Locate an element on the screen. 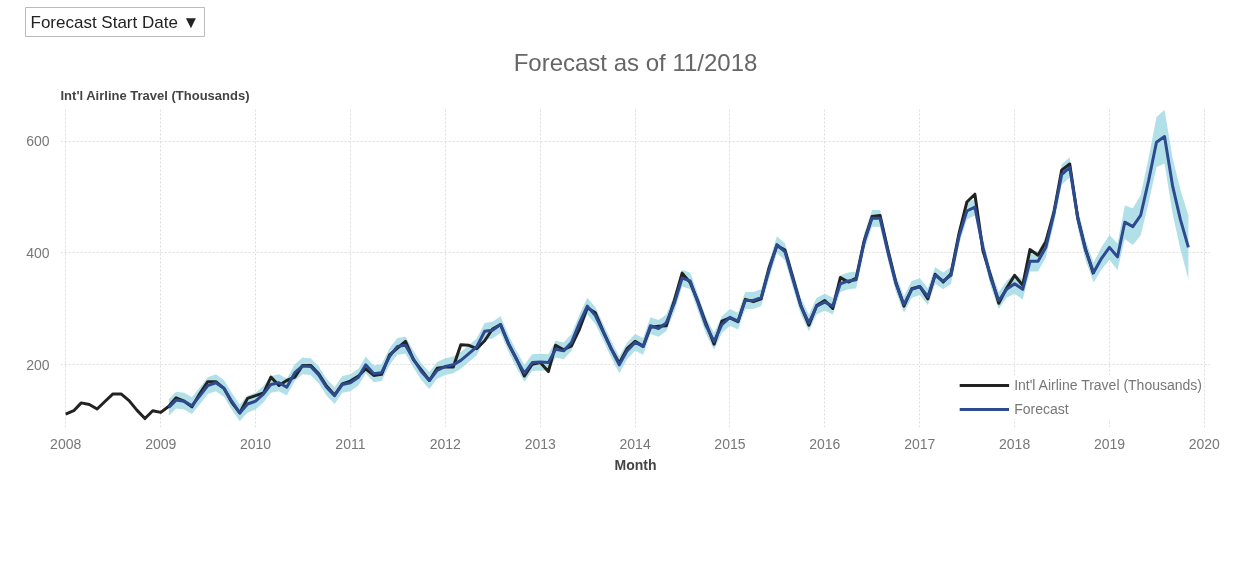 This screenshot has height=571, width=1250. x-tick-label: 2019 is located at coordinates (1109, 443).